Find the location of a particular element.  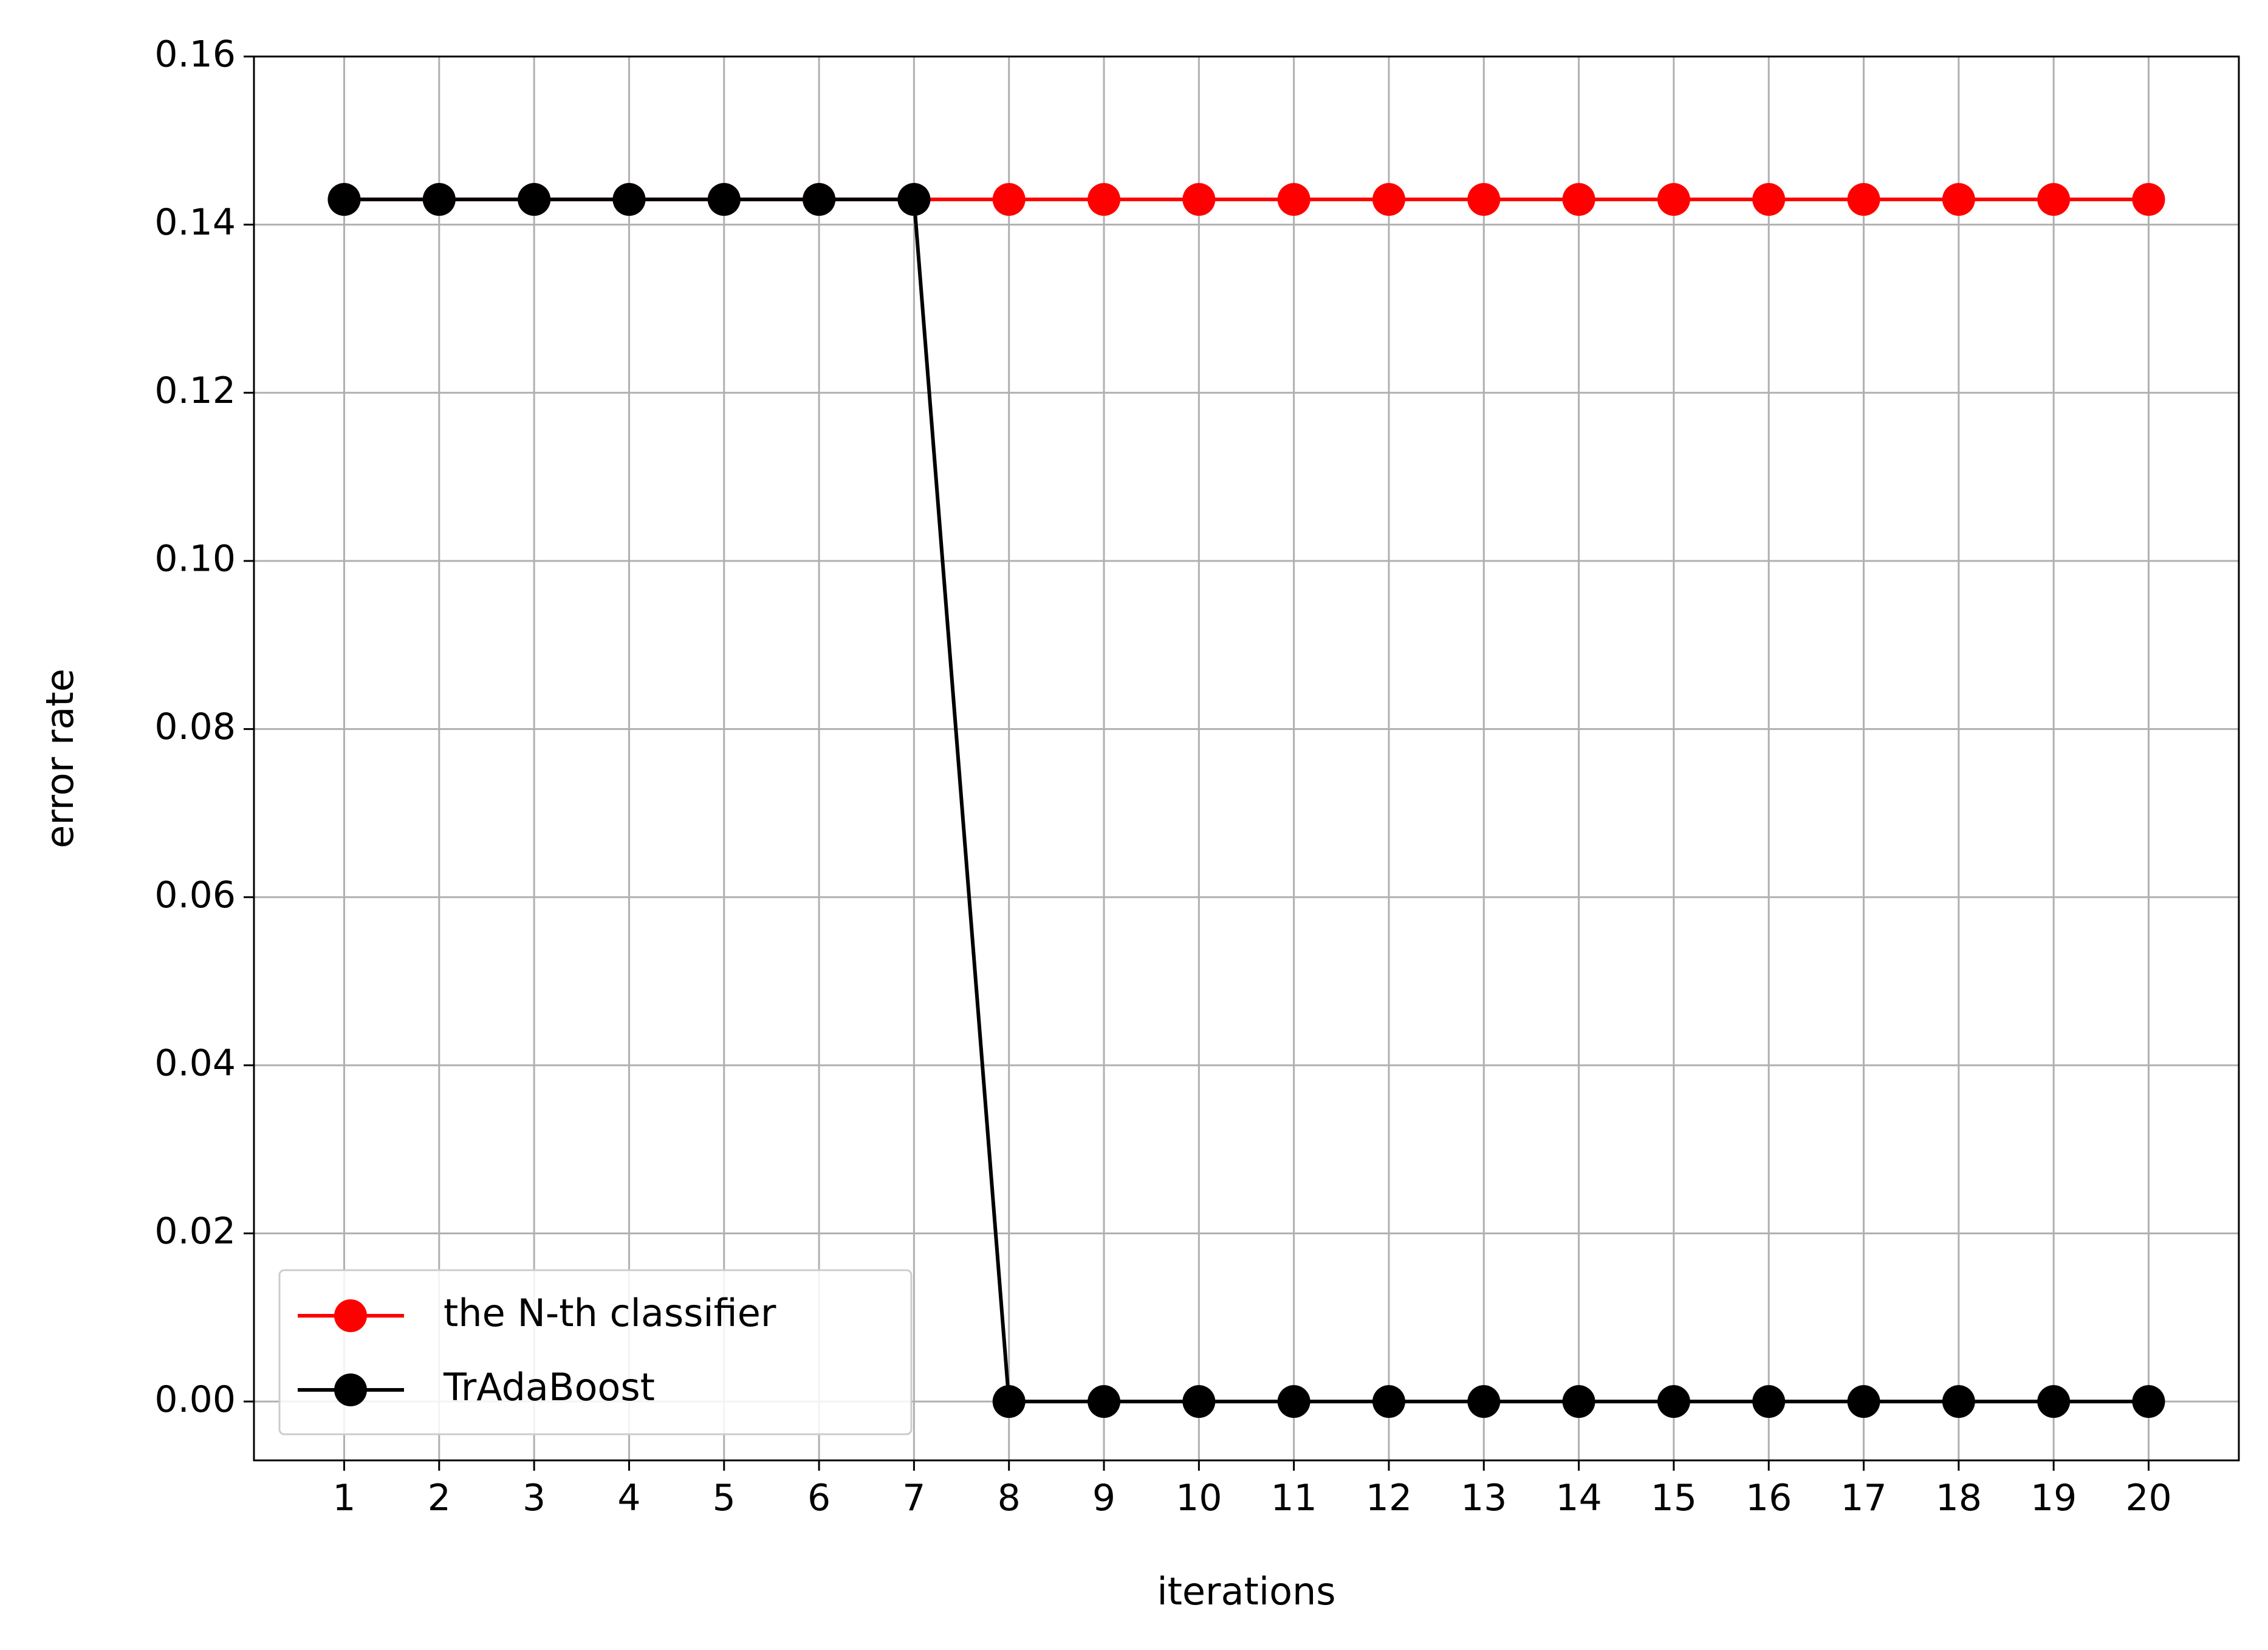

x-tick-label: 5 is located at coordinates (724, 1498).